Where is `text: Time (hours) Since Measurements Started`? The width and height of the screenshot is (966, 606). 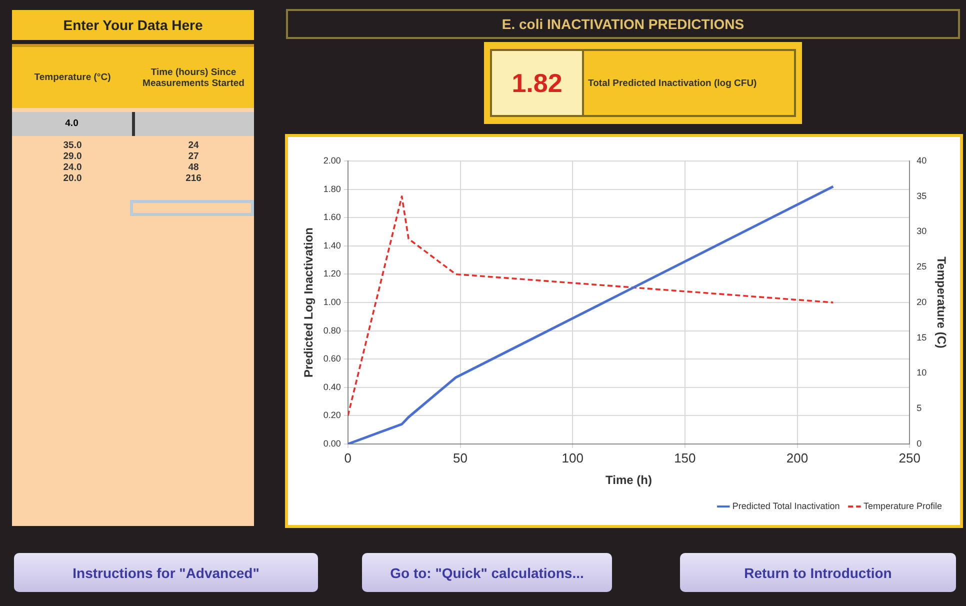
text: Time (hours) Since Measurements Started is located at coordinates (194, 78).